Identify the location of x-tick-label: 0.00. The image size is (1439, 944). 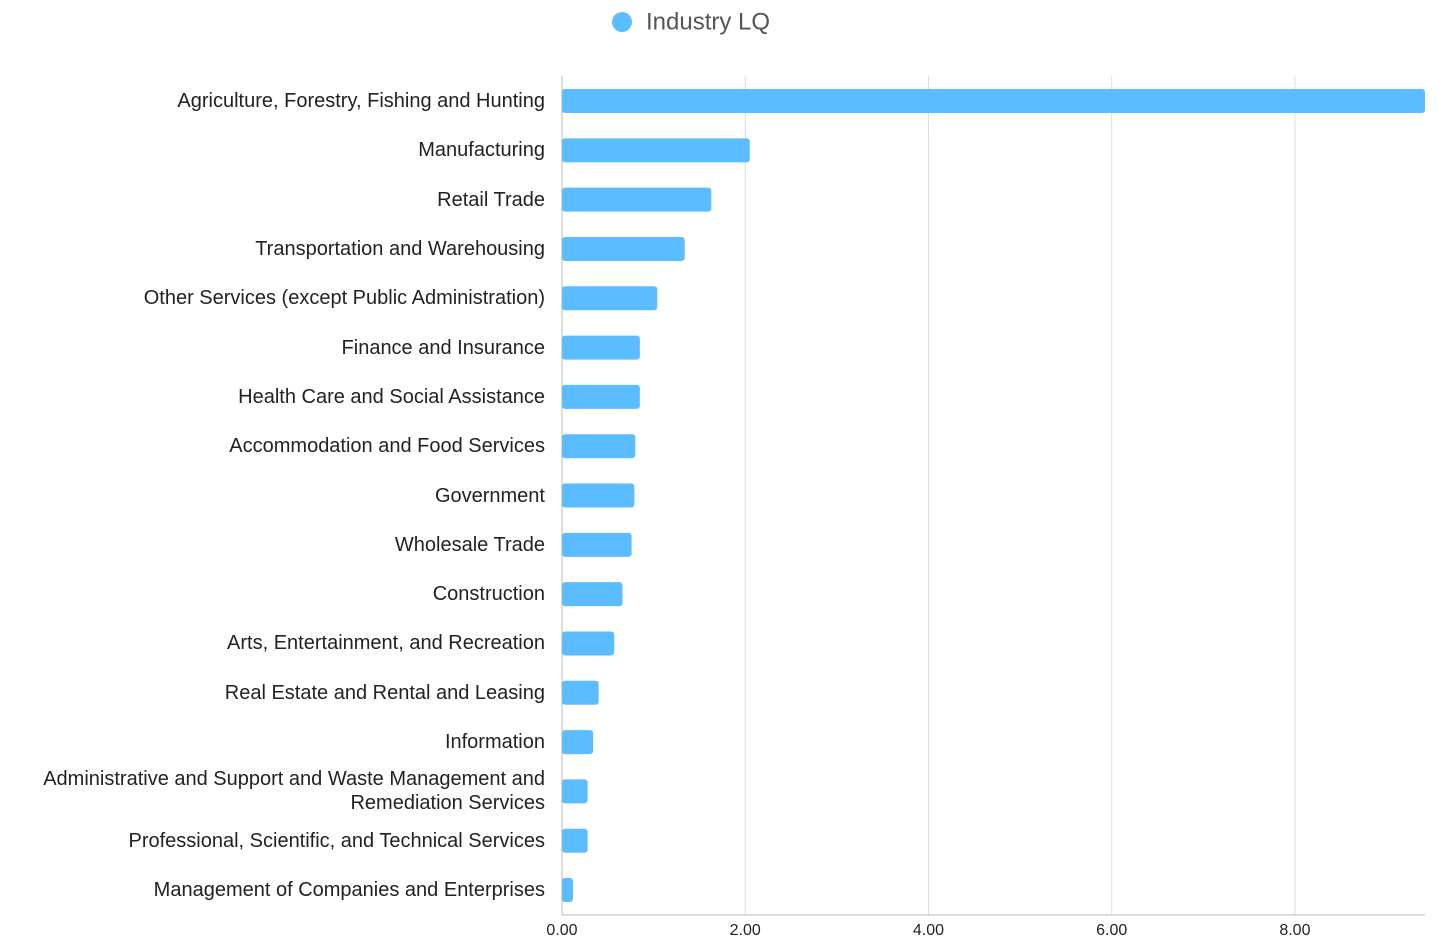
(561, 930).